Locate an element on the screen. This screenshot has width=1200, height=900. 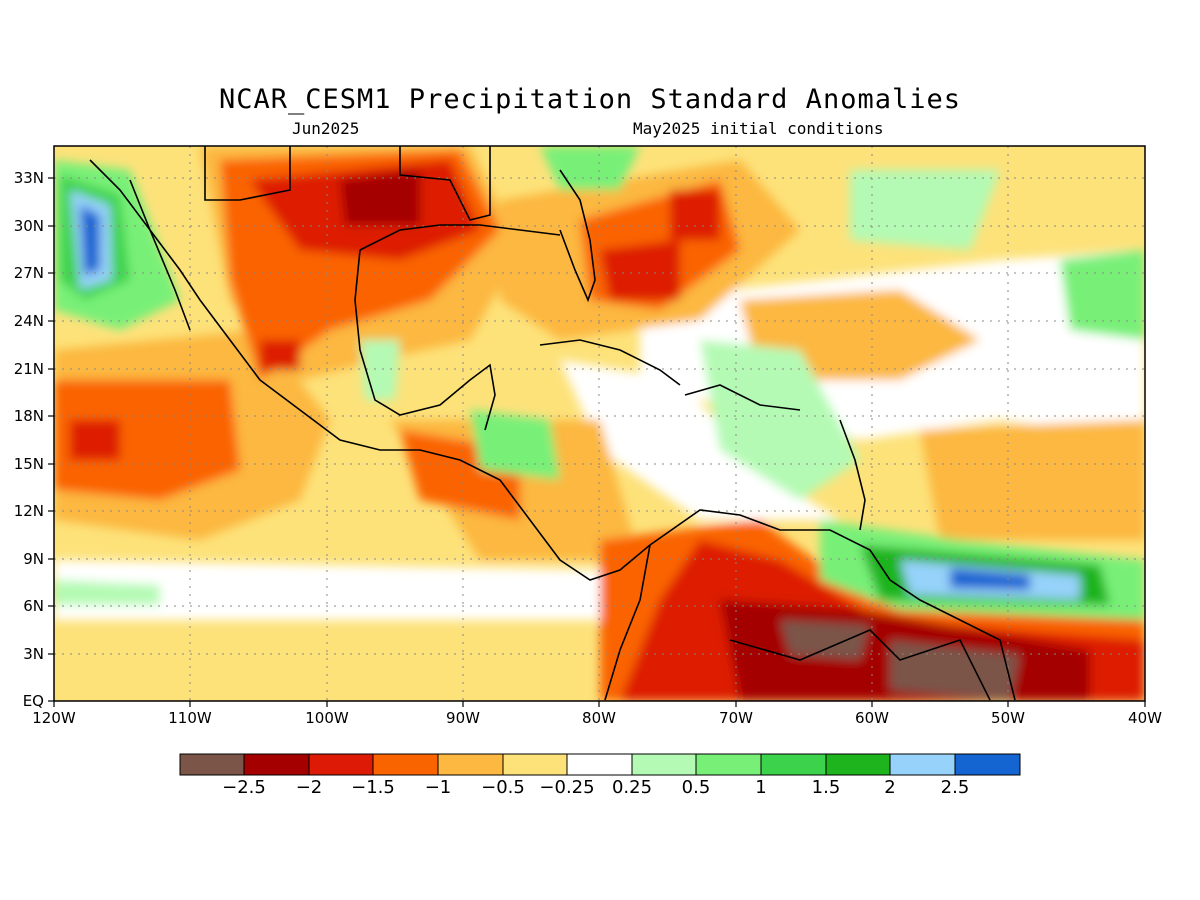
colorbar-label: 2 is located at coordinates (890, 787).